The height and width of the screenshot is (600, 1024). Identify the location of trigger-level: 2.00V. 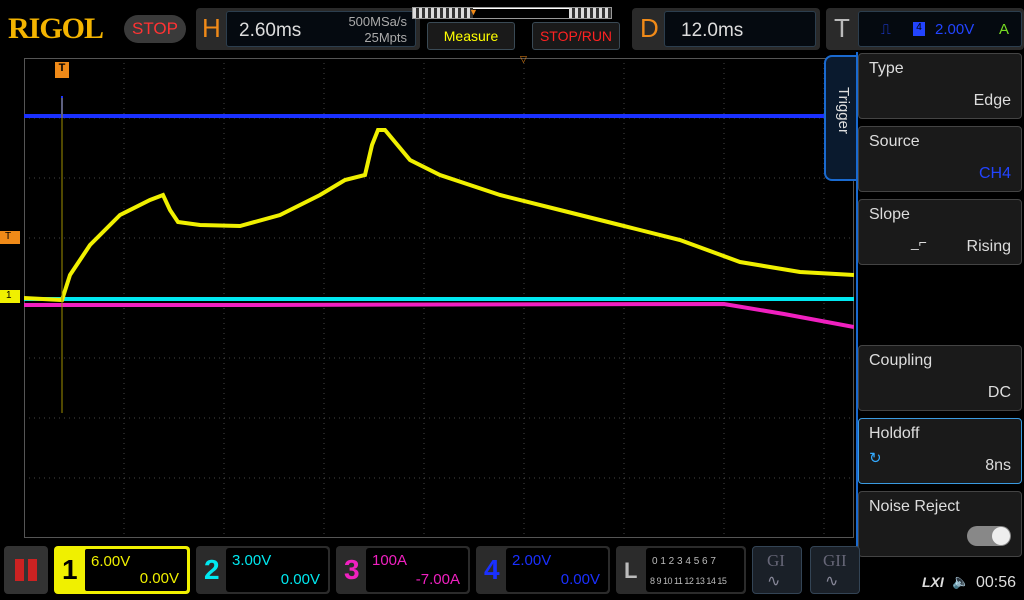
(955, 29).